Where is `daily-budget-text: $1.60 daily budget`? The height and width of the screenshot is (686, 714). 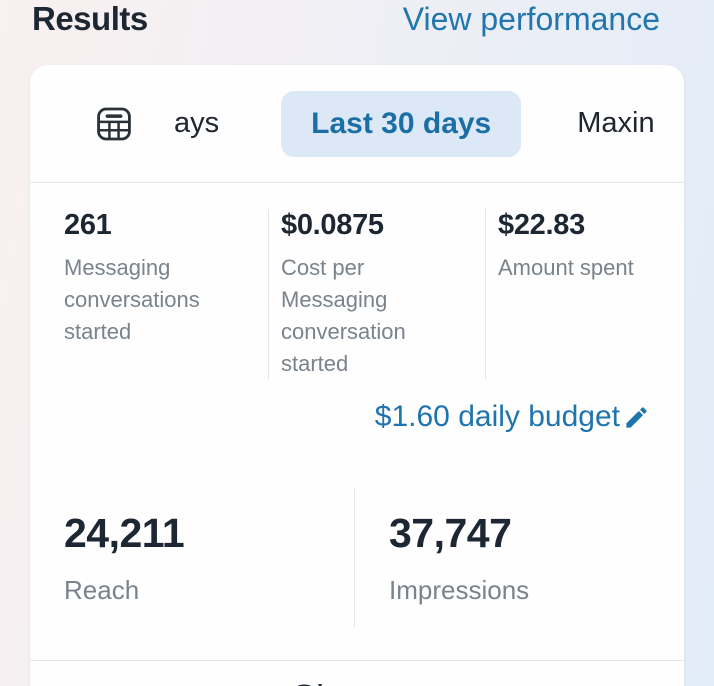
daily-budget-text: $1.60 daily budget is located at coordinates (497, 416).